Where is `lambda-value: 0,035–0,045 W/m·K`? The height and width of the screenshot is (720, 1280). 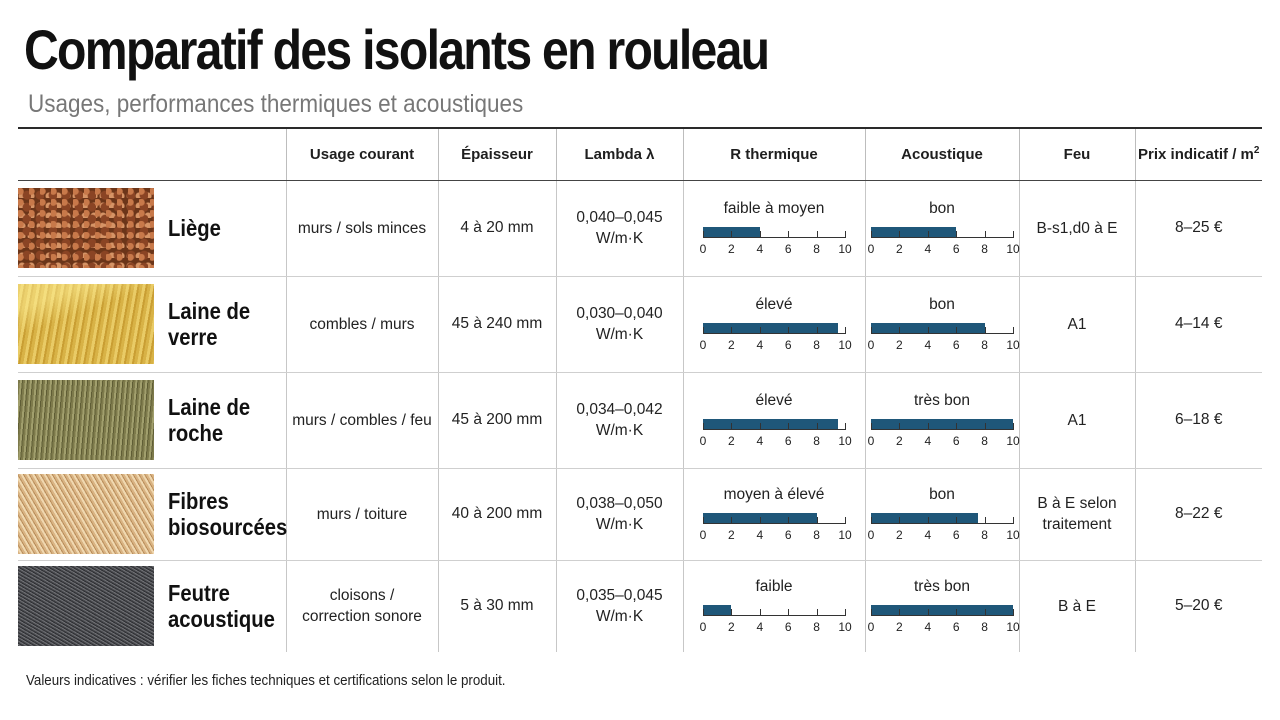
lambda-value: 0,035–0,045 W/m·K is located at coordinates (619, 606).